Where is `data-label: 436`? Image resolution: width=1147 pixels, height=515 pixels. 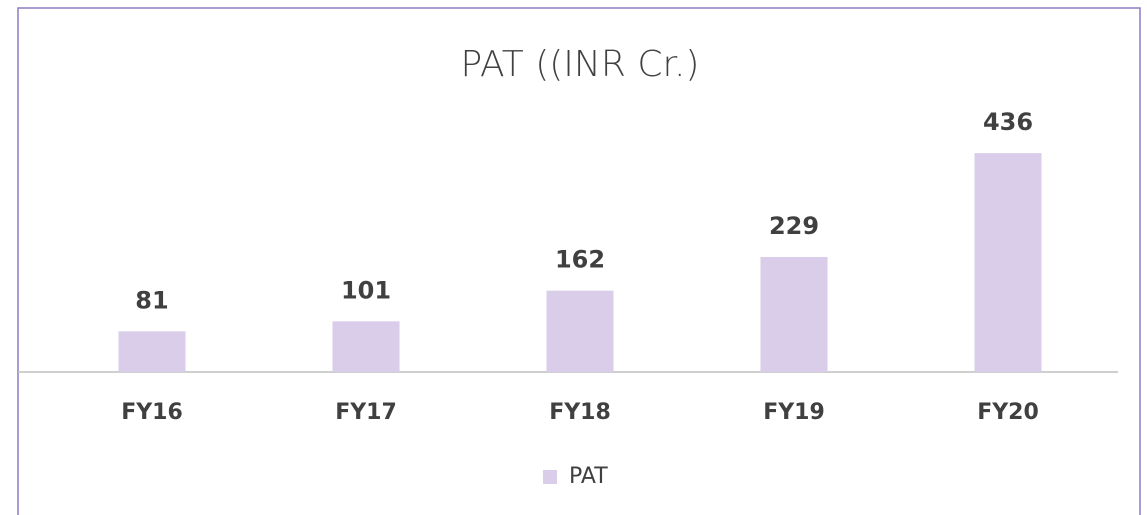
data-label: 436 is located at coordinates (1008, 122).